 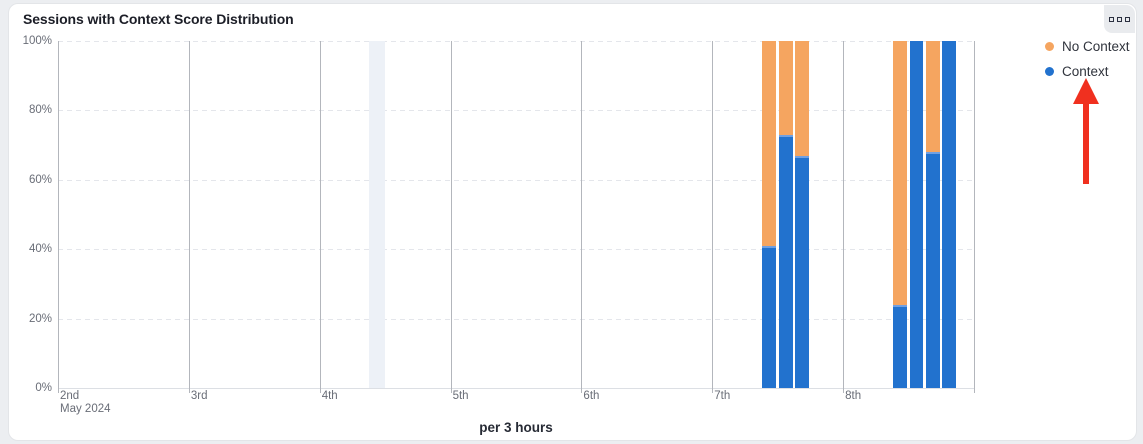 I want to click on x-axis-title: per 3 hours, so click(x=516, y=427).